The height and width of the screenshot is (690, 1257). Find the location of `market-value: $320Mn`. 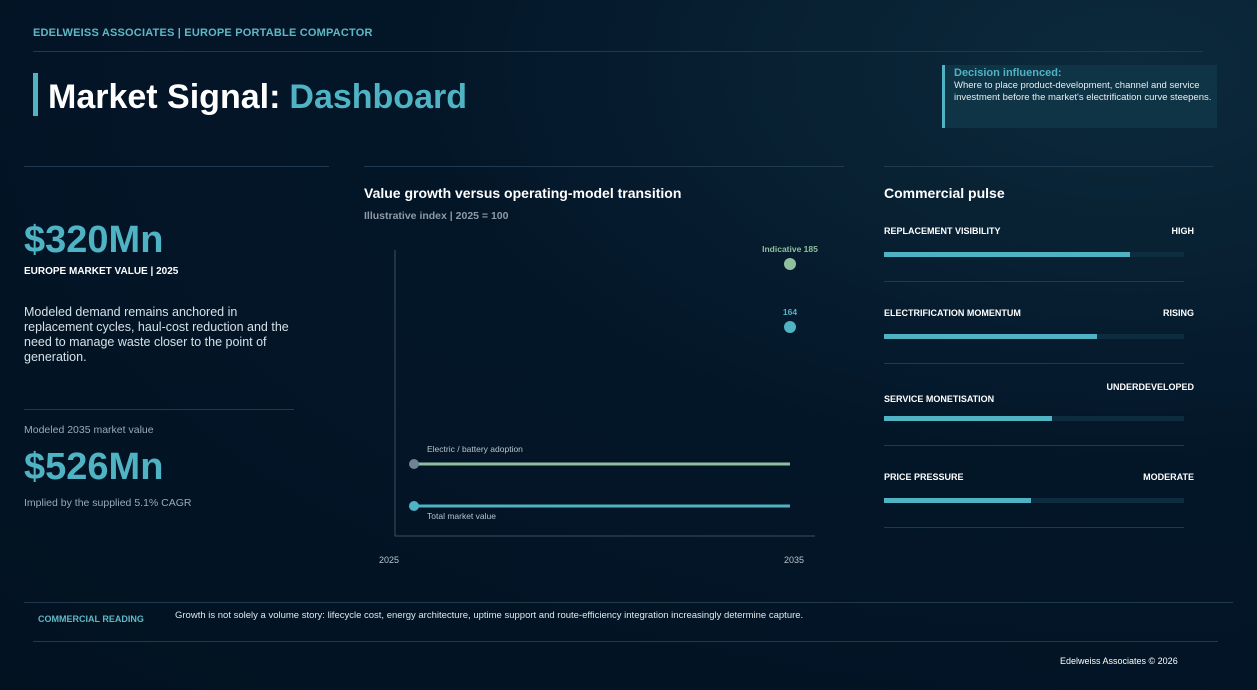

market-value: $320Mn is located at coordinates (94, 240).